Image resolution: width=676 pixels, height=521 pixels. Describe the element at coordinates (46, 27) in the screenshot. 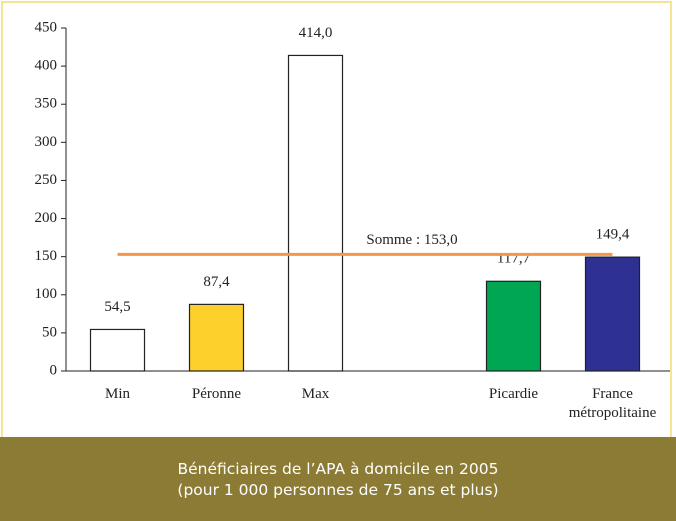

I see `y-tick-label: 450` at that location.